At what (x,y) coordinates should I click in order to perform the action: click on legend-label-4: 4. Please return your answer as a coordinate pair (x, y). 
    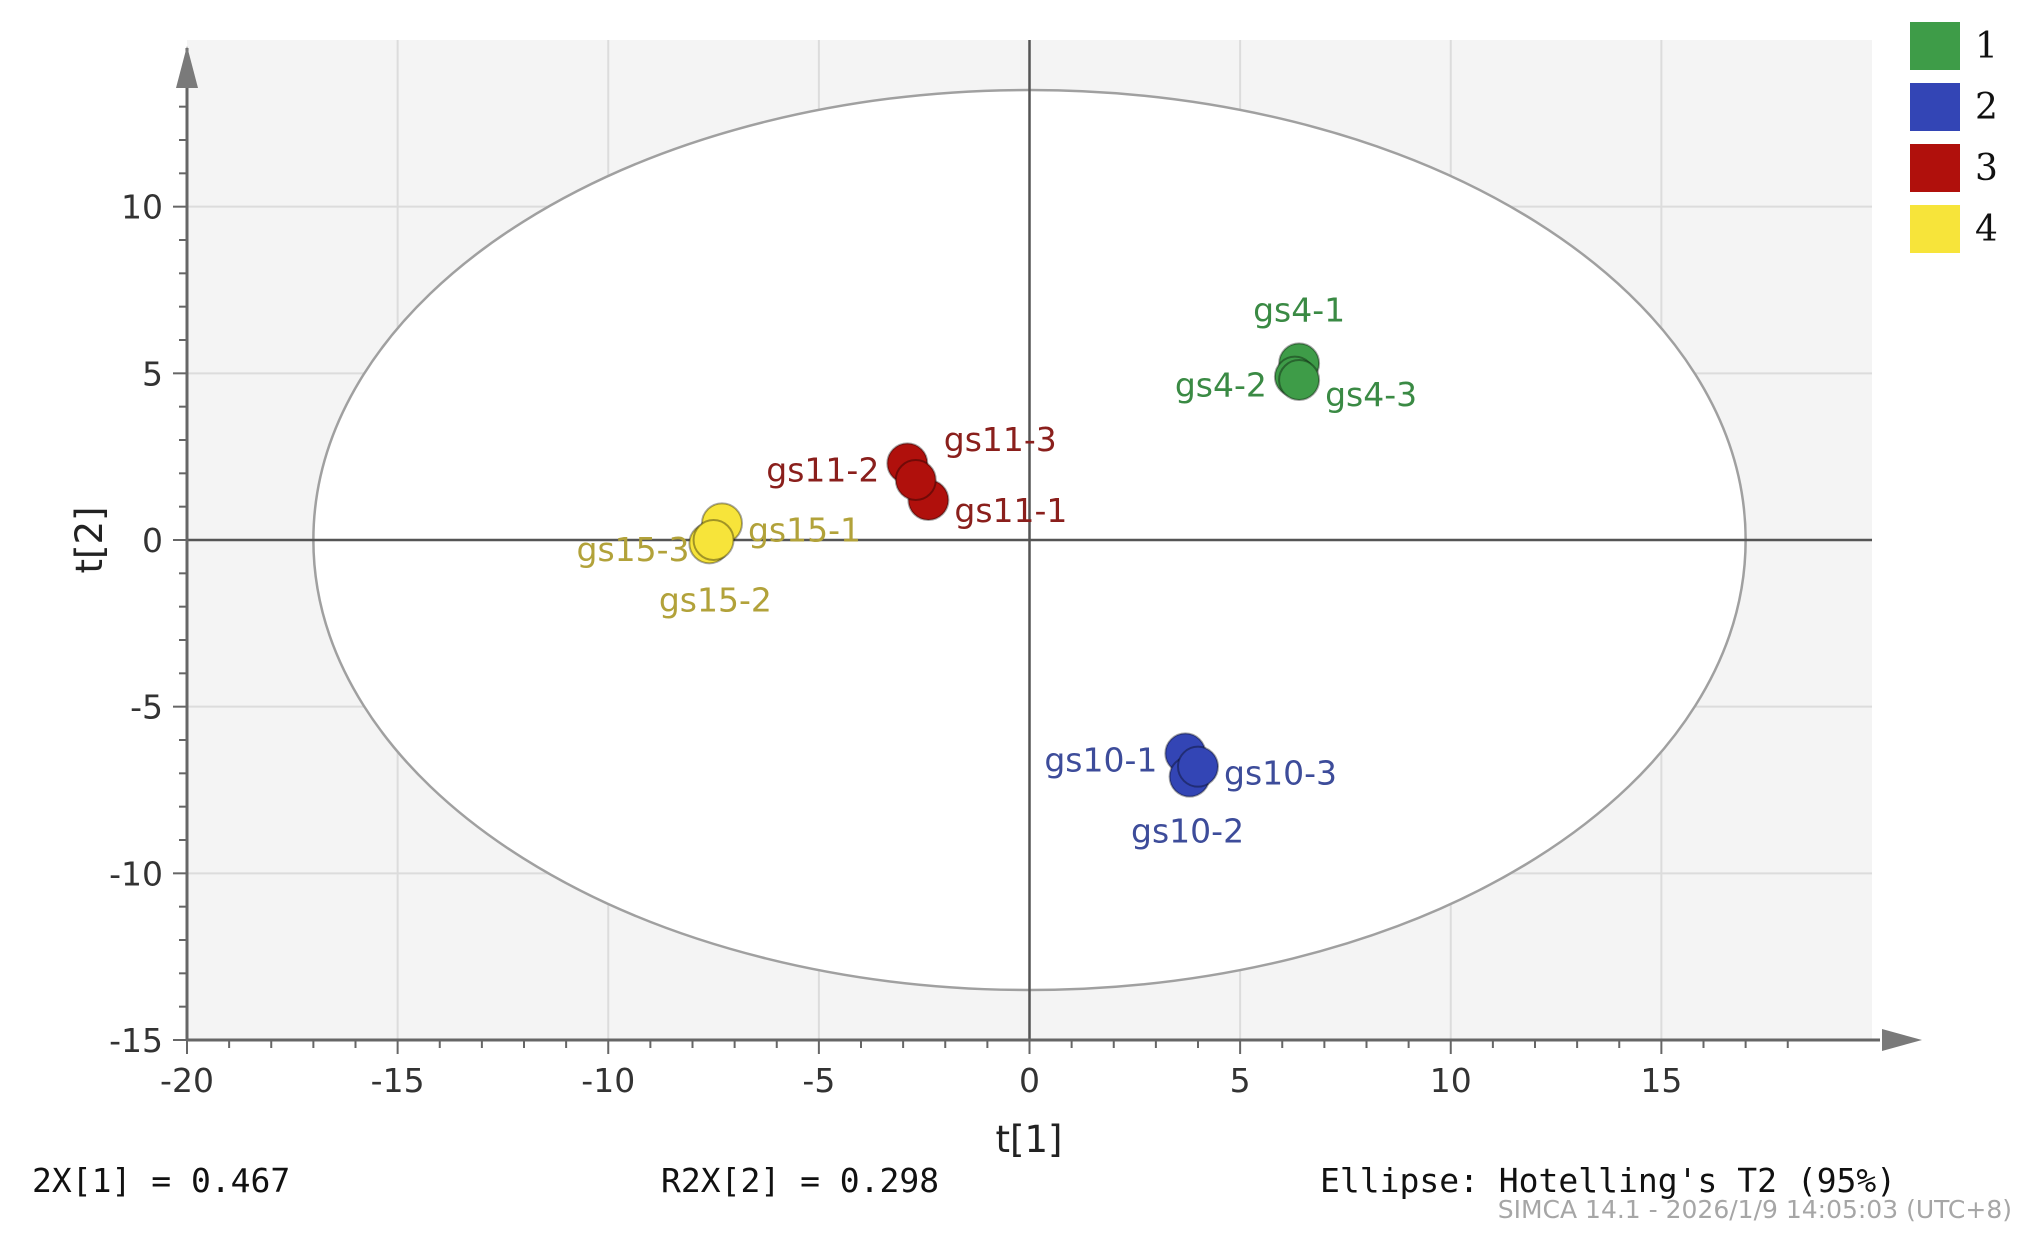
    Looking at the image, I should click on (1986, 229).